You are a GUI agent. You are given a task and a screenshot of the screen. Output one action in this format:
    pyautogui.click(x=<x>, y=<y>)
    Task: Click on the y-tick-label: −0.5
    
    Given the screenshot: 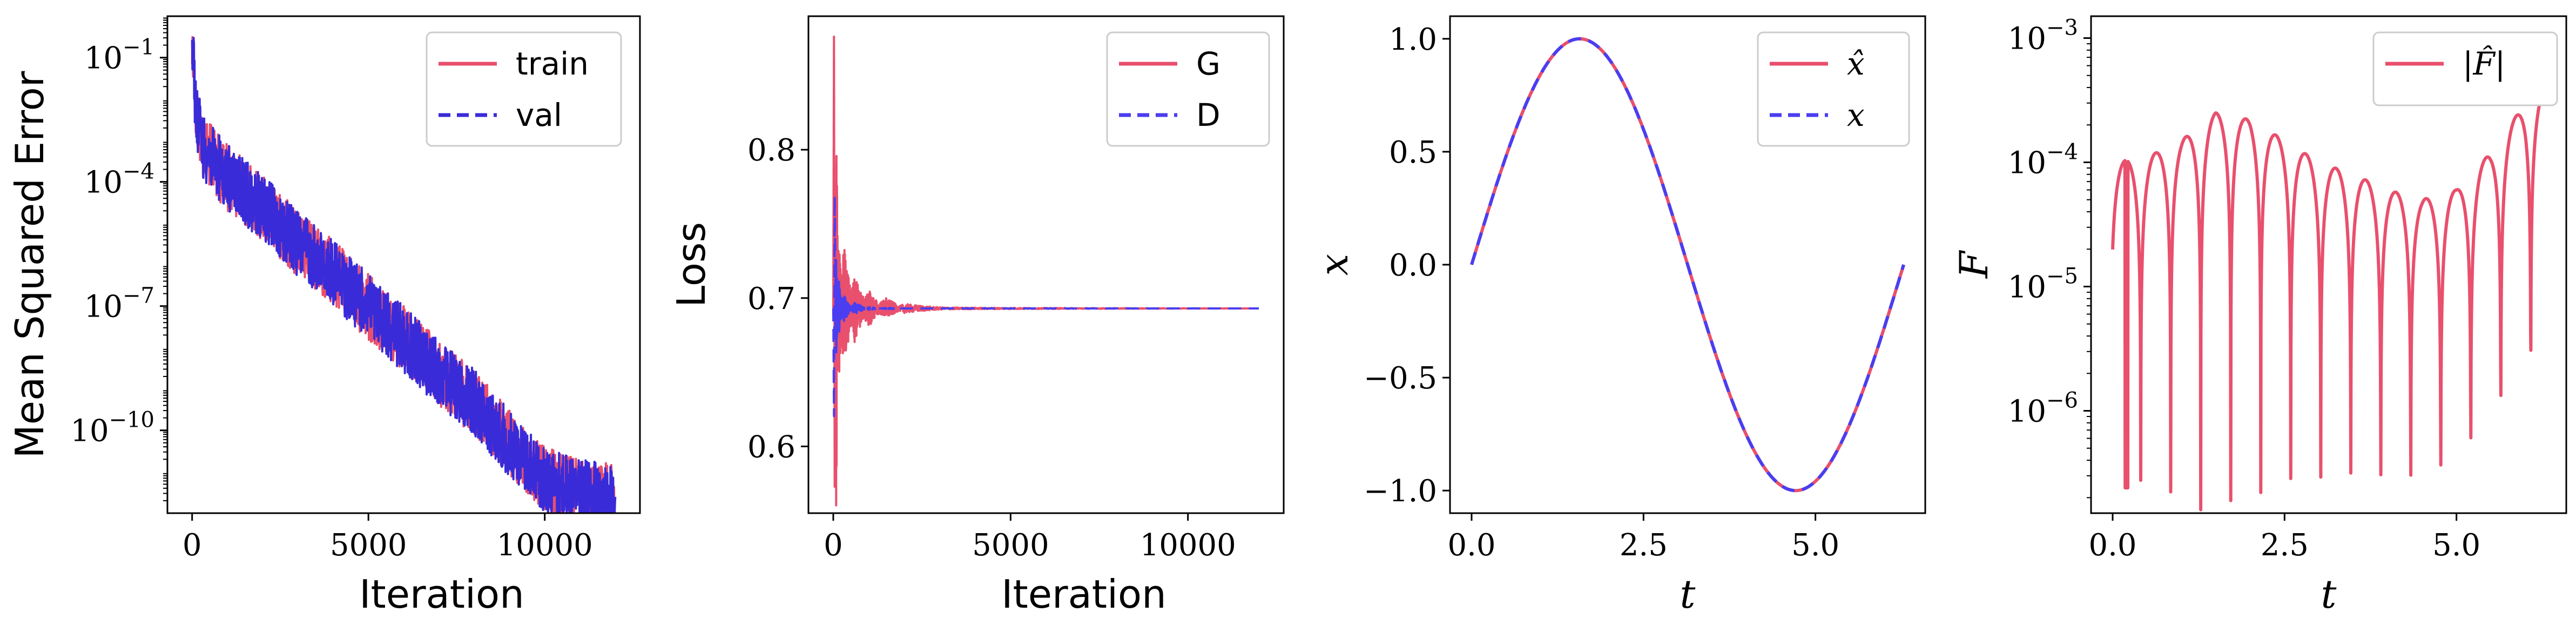 What is the action you would take?
    pyautogui.click(x=1400, y=378)
    